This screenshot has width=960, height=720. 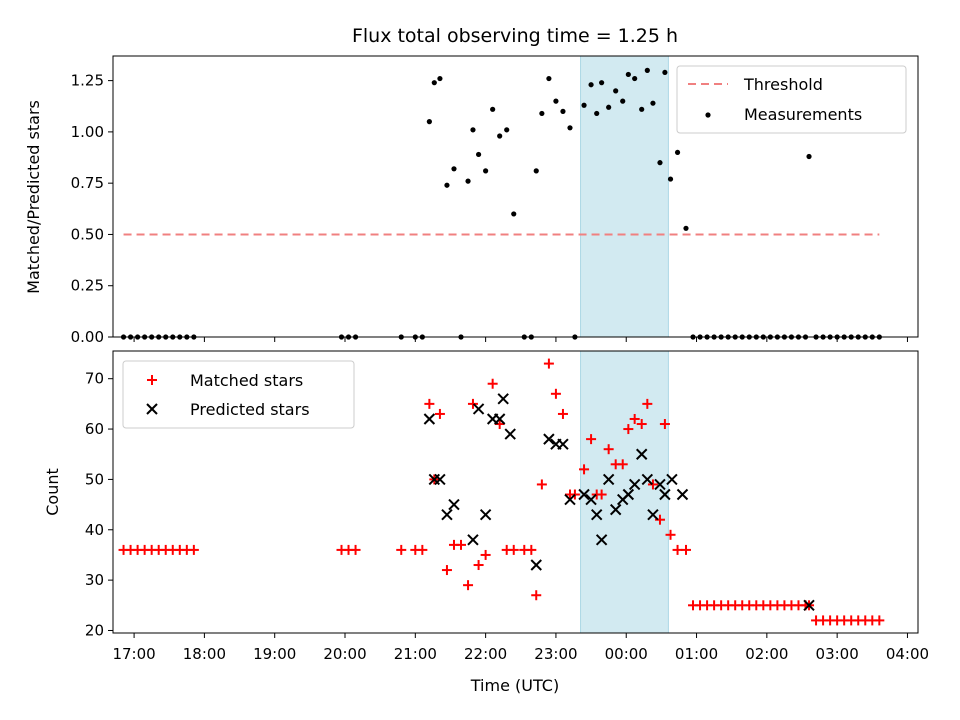 What do you see at coordinates (133, 654) in the screenshot?
I see `x-tick-label: 17:00` at bounding box center [133, 654].